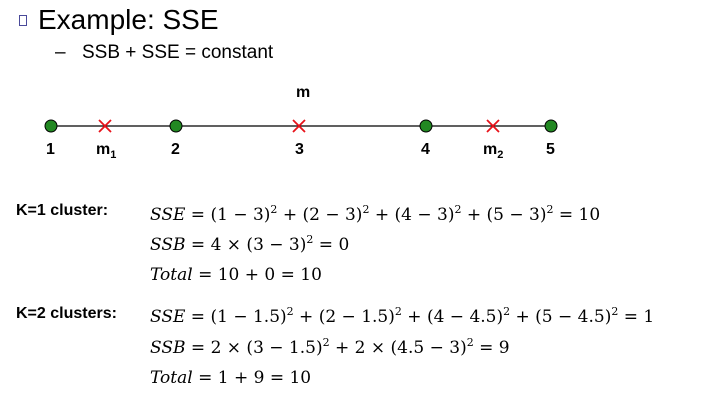 This screenshot has width=702, height=402. I want to click on centroid-m-mark, so click(299, 126).